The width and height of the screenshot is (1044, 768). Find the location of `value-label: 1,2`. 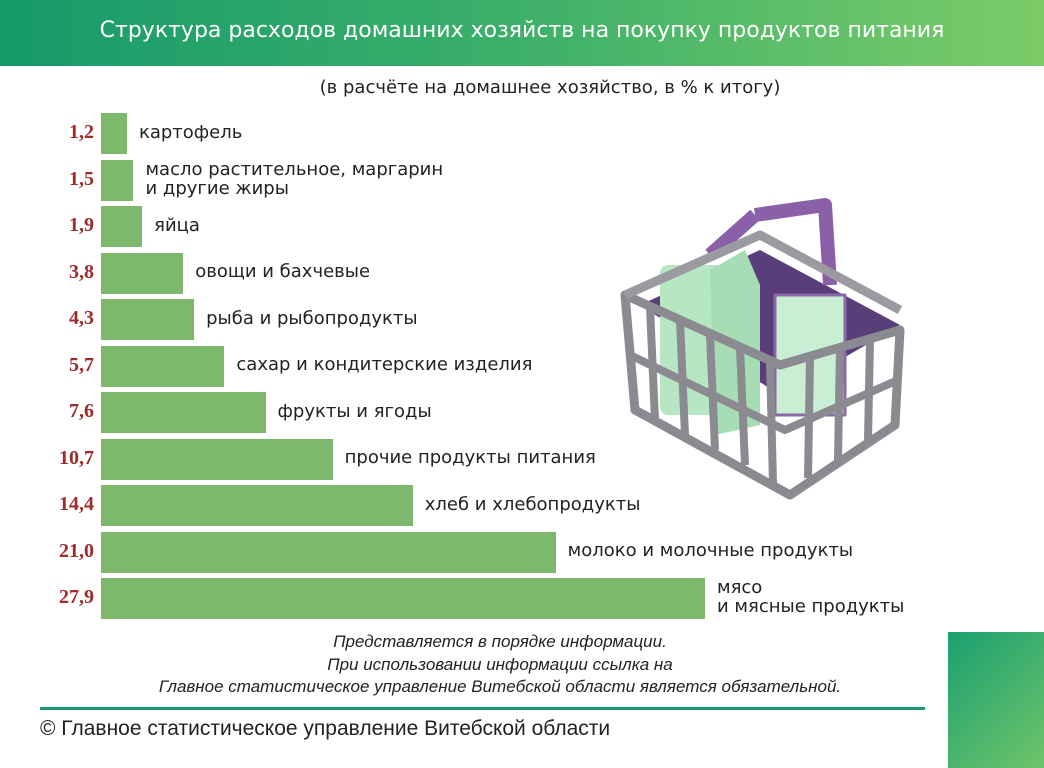

value-label: 1,2 is located at coordinates (81, 132).